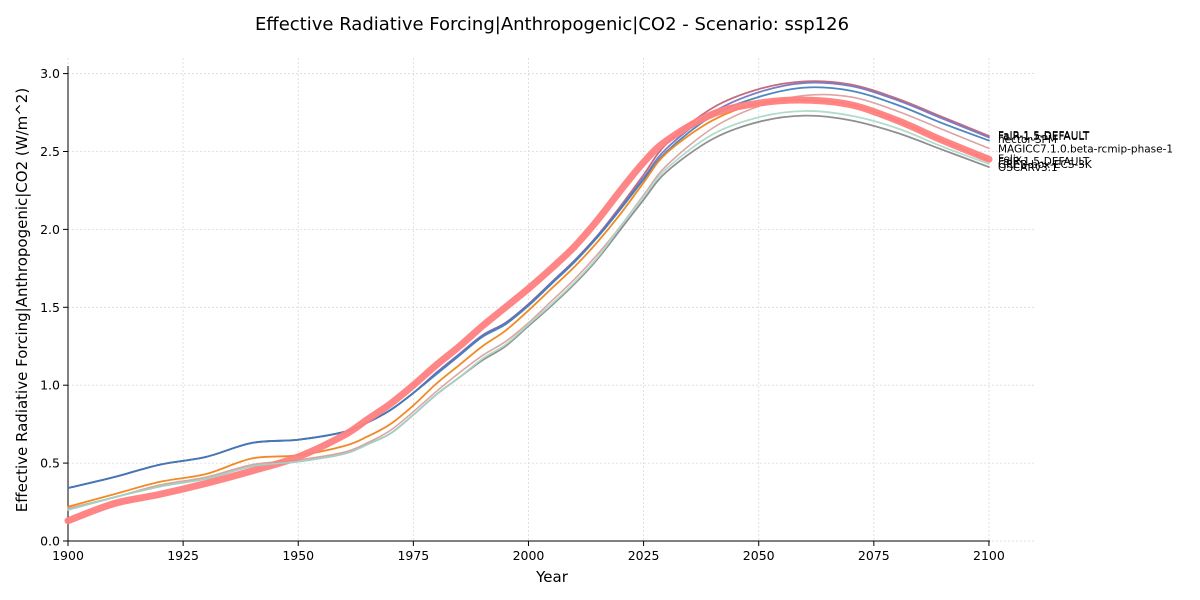 Image resolution: width=1200 pixels, height=600 pixels. I want to click on series-end-label: Felix, so click(1010, 159).